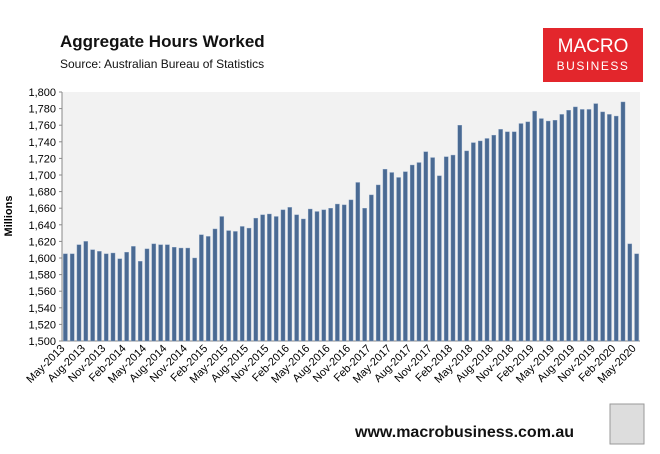  Describe the element at coordinates (42, 110) in the screenshot. I see `y-tick-label: 1,780` at that location.